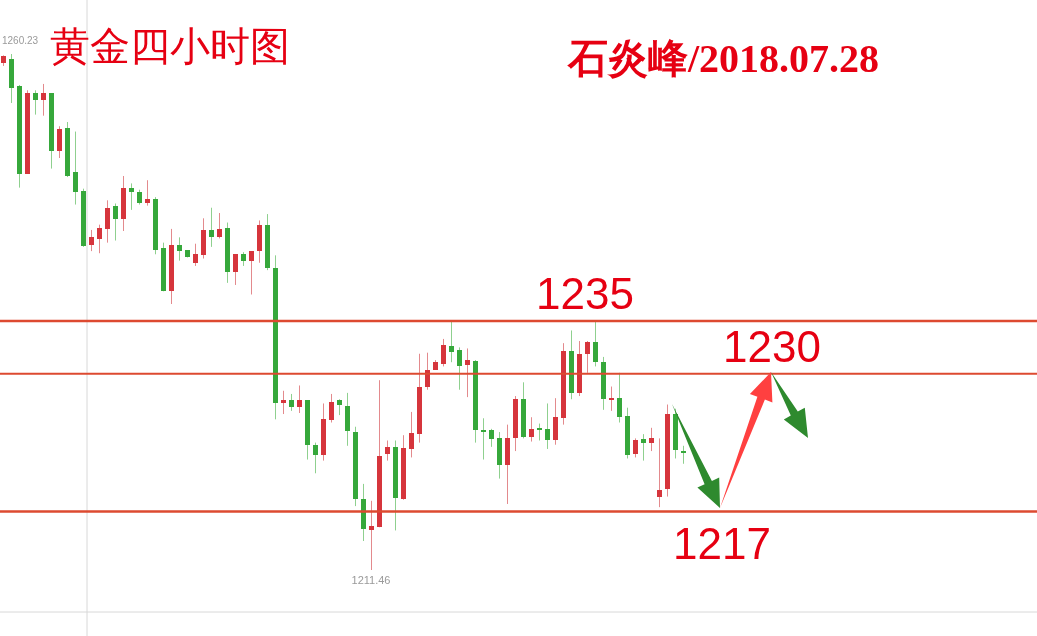 This screenshot has width=1037, height=636. What do you see at coordinates (585, 293) in the screenshot?
I see `ref-line-label: 1235` at bounding box center [585, 293].